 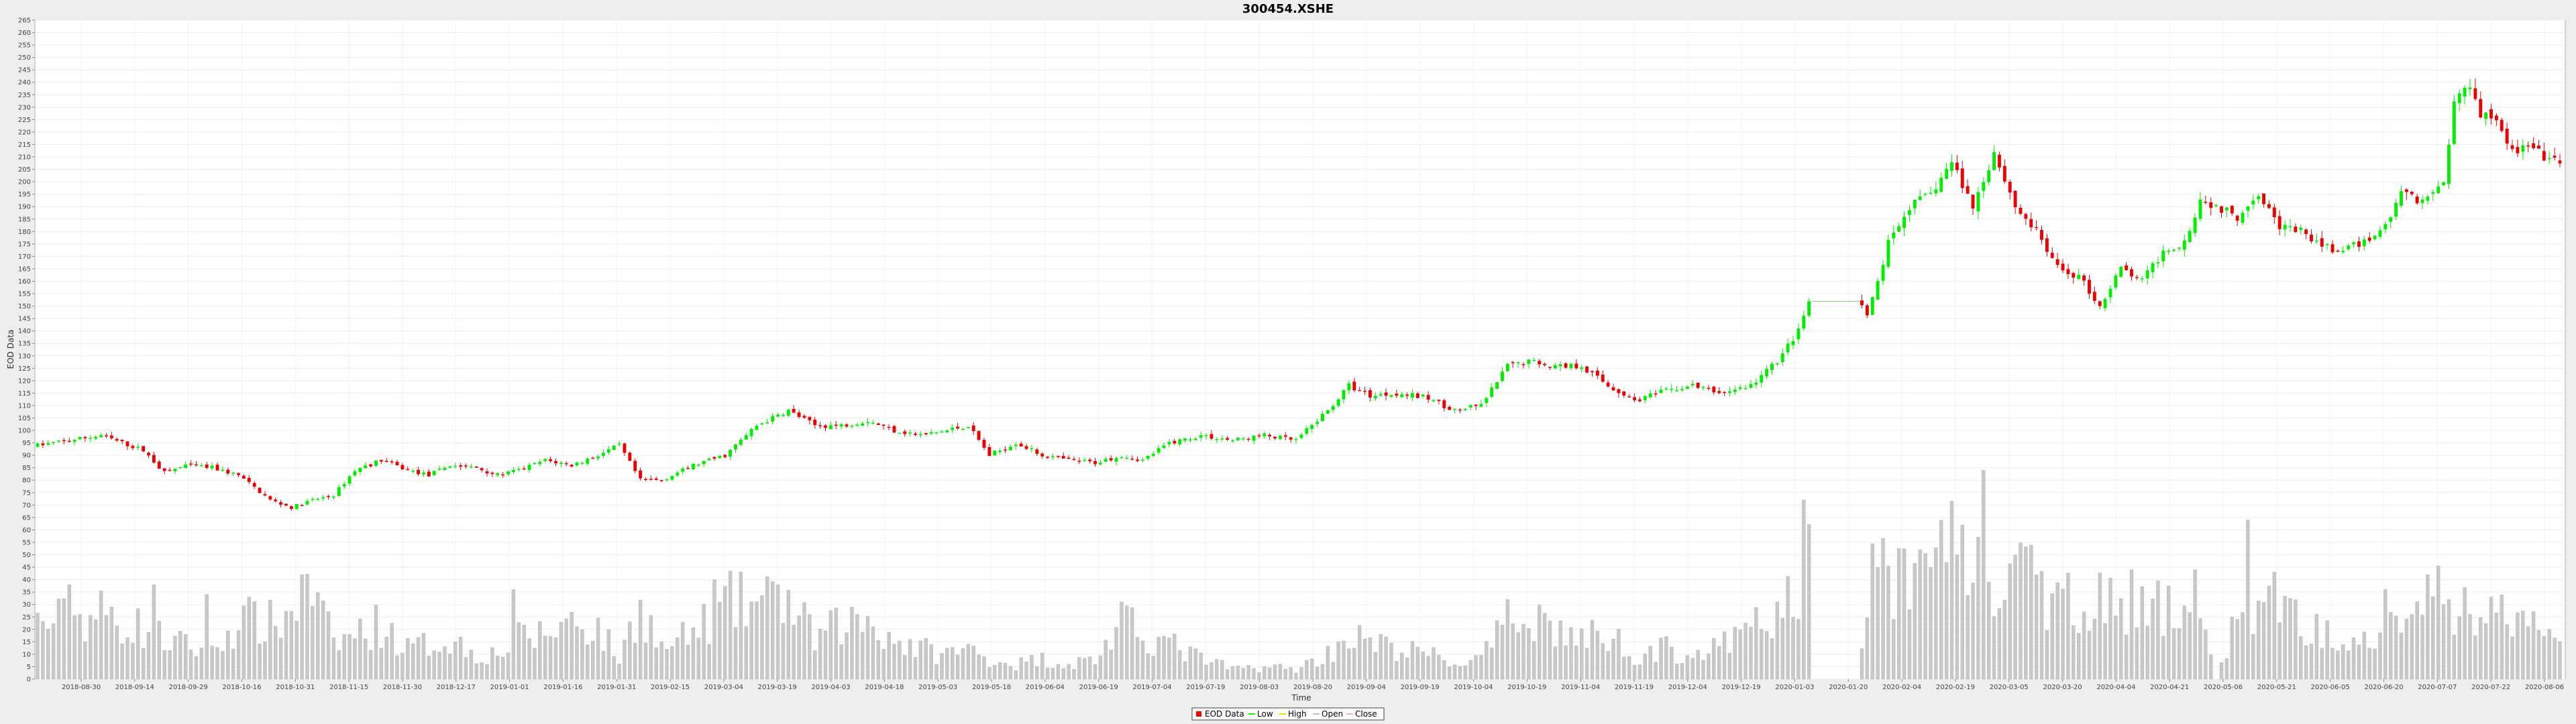 I want to click on x-tick-label: 2020-07-07, so click(x=2437, y=687).